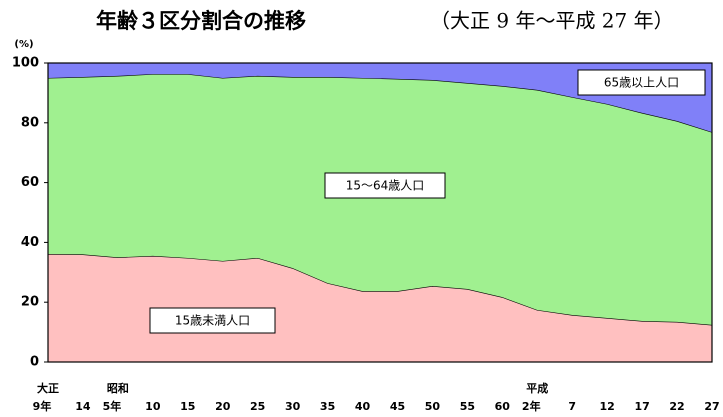 The height and width of the screenshot is (417, 723). Describe the element at coordinates (503, 406) in the screenshot. I see `x-tick-label: 60` at that location.